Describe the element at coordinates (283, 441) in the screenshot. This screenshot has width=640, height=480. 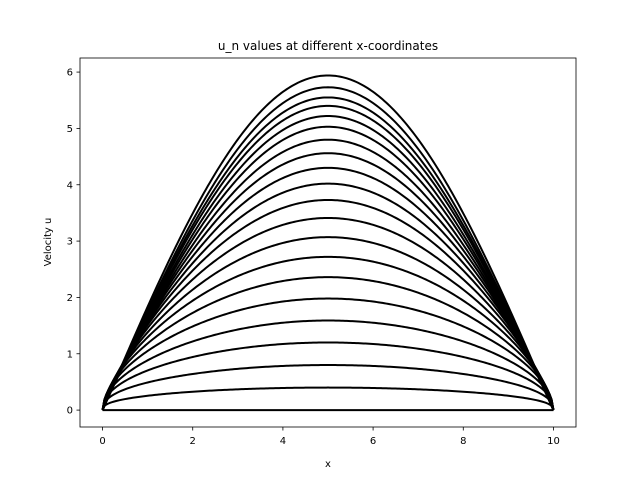
I see `x-tick-label: 4` at that location.